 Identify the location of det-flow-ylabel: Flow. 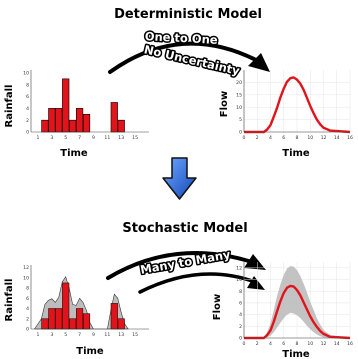
(224, 104).